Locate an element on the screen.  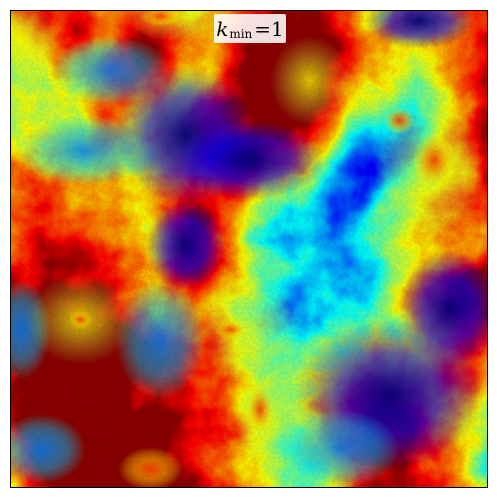
label-value: 1 is located at coordinates (277, 28).